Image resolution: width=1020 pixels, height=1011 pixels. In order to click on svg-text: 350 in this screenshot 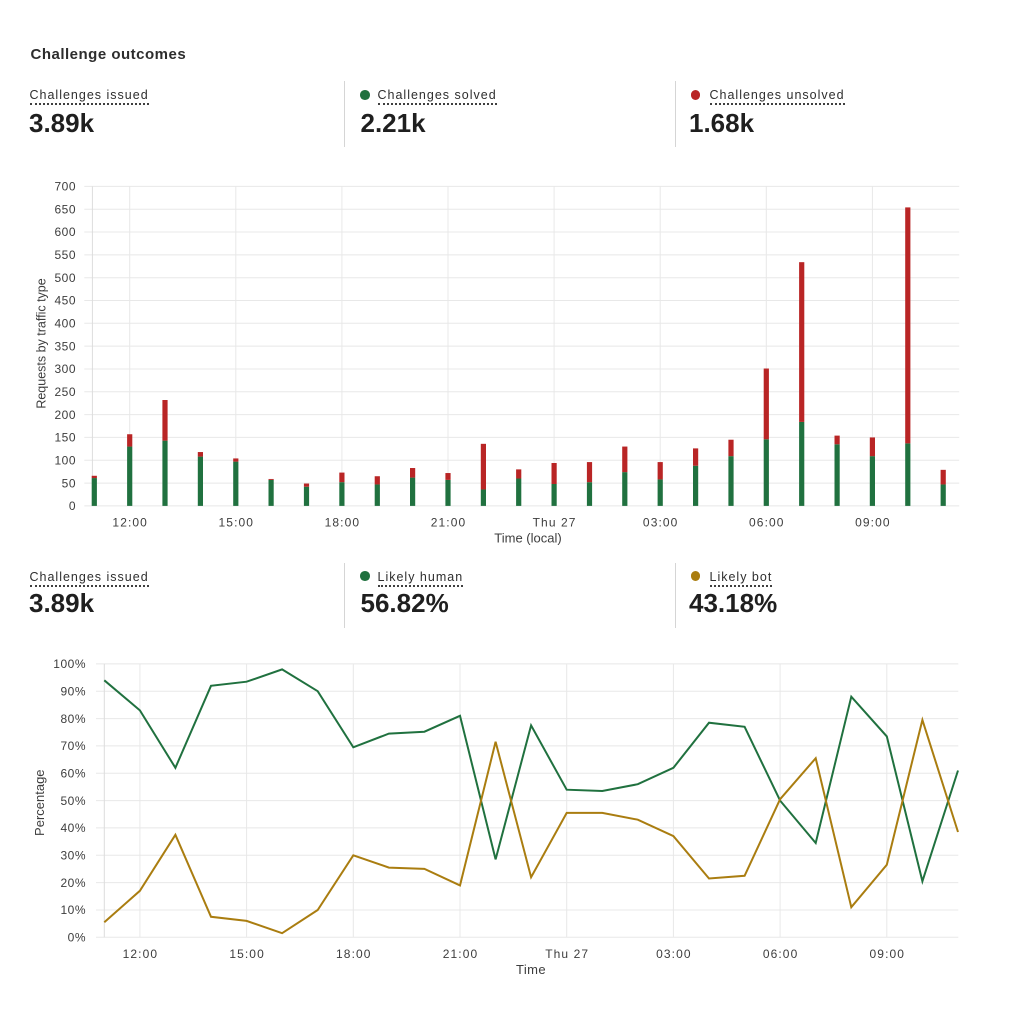, I will do `click(65, 346)`.